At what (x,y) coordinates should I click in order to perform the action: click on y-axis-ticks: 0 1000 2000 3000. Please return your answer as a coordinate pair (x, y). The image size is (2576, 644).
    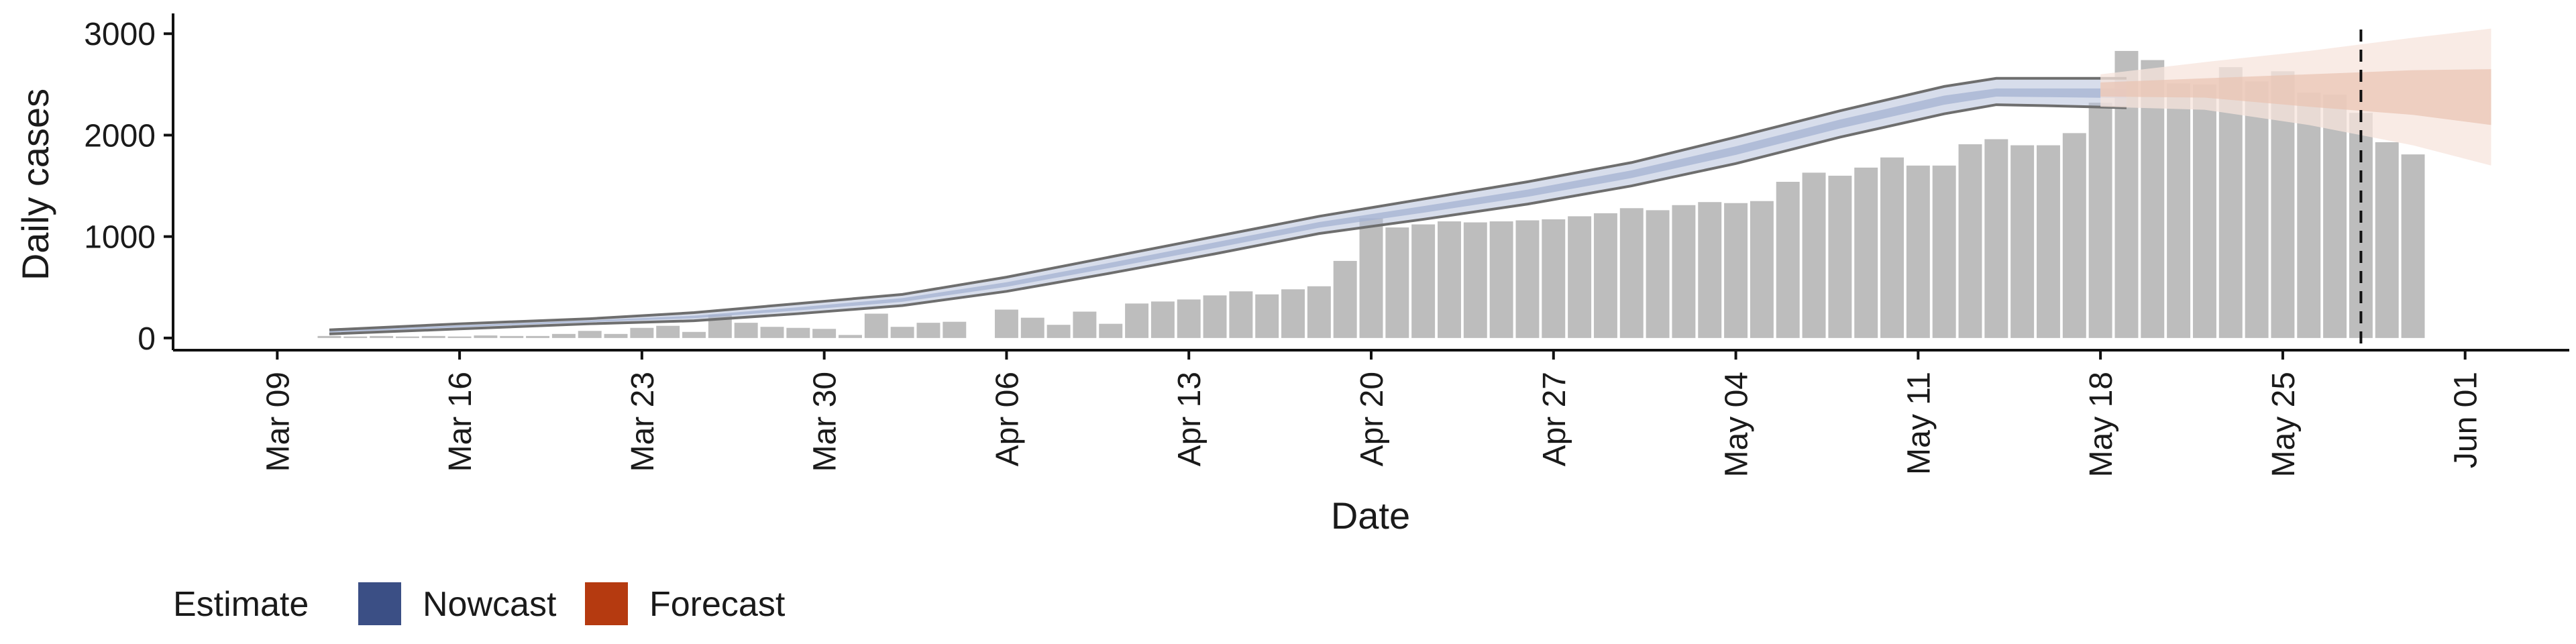
    Looking at the image, I should click on (128, 187).